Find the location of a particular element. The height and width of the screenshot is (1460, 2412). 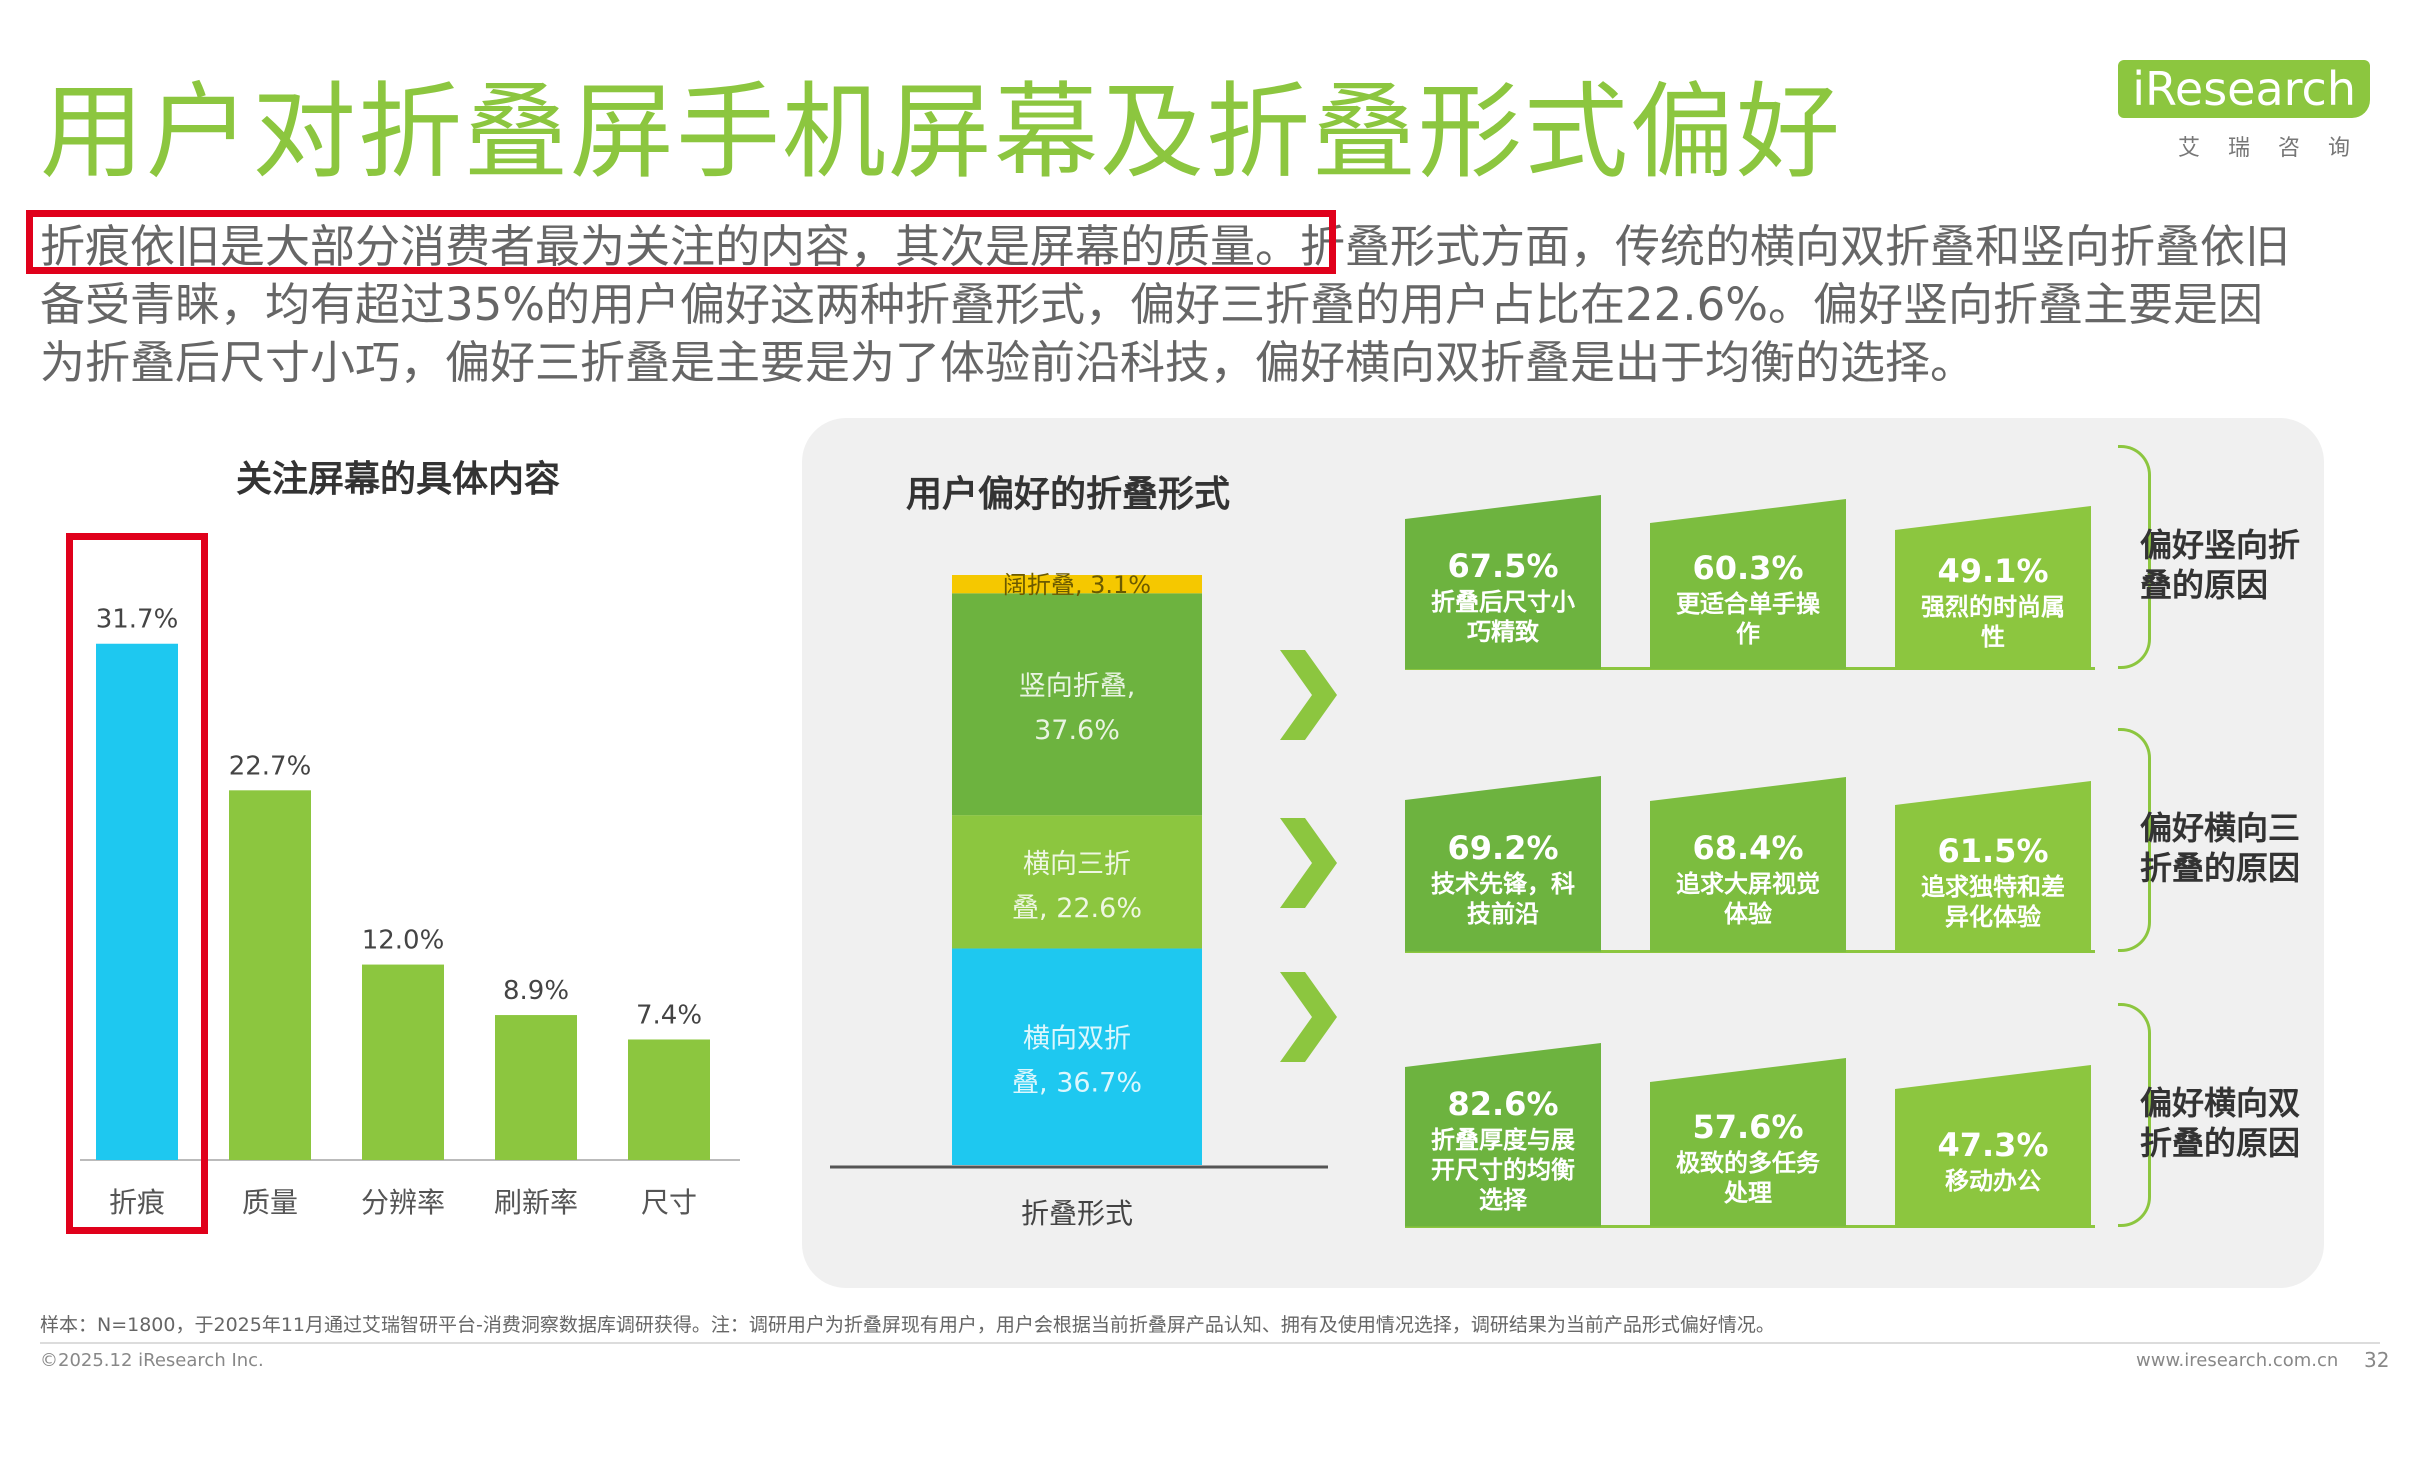

logo-subtitle: 艾瑞咨询 is located at coordinates (2277, 148).